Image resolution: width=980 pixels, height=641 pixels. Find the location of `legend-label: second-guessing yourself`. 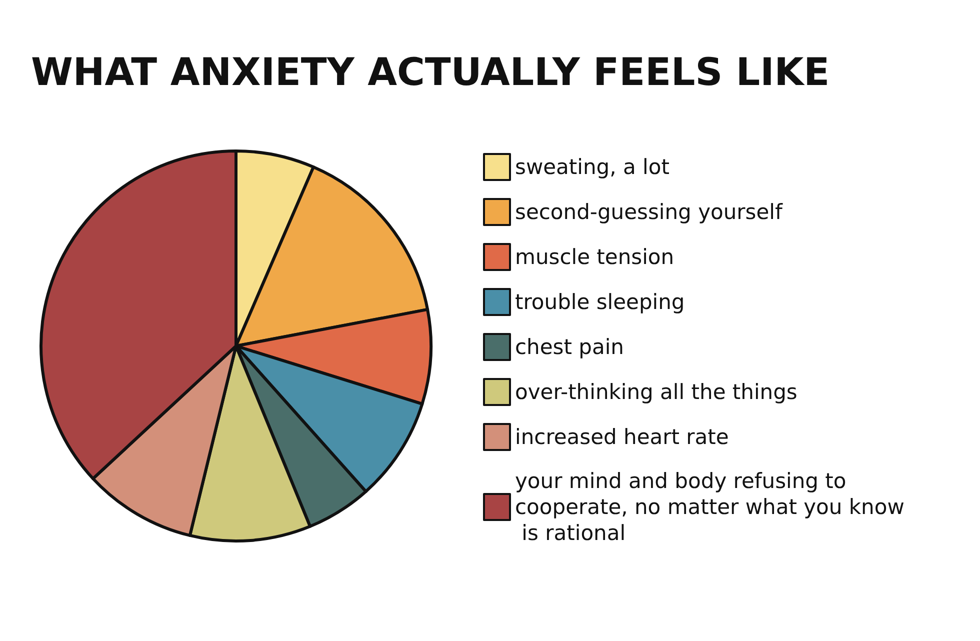

legend-label: second-guessing yourself is located at coordinates (649, 212).